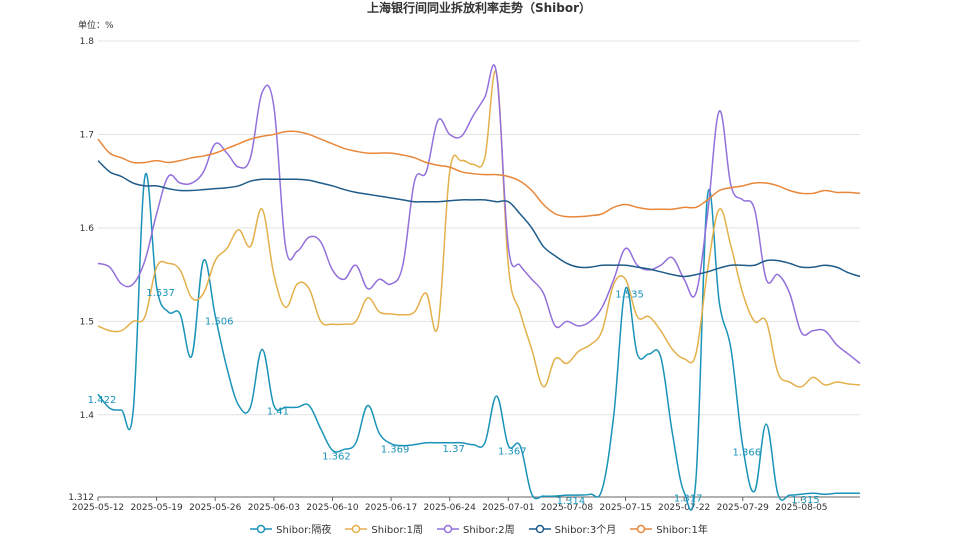  I want to click on data-label: 1.369, so click(395, 450).